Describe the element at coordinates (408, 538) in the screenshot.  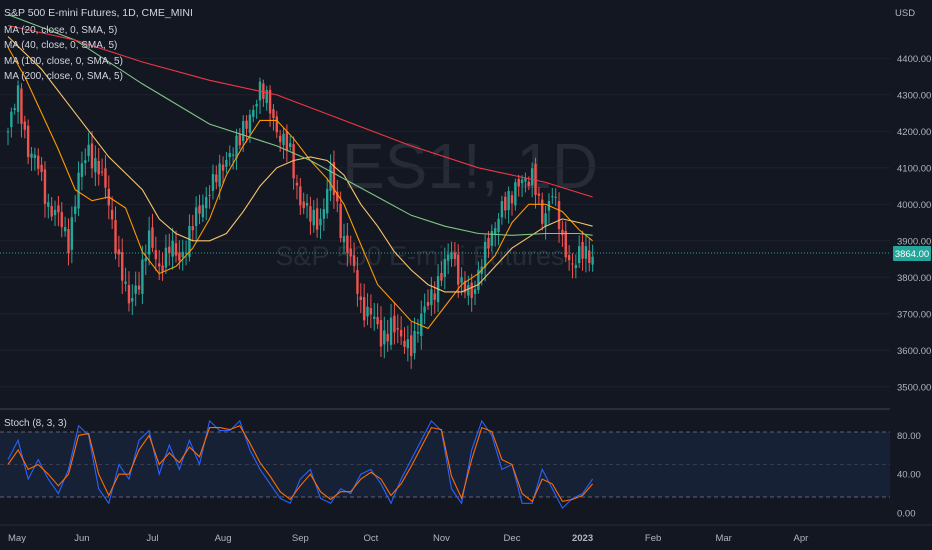
I see `time-axis: May Jun Jul Aug Sep Oct Nov Dec 2023 Feb Mar Apr` at that location.